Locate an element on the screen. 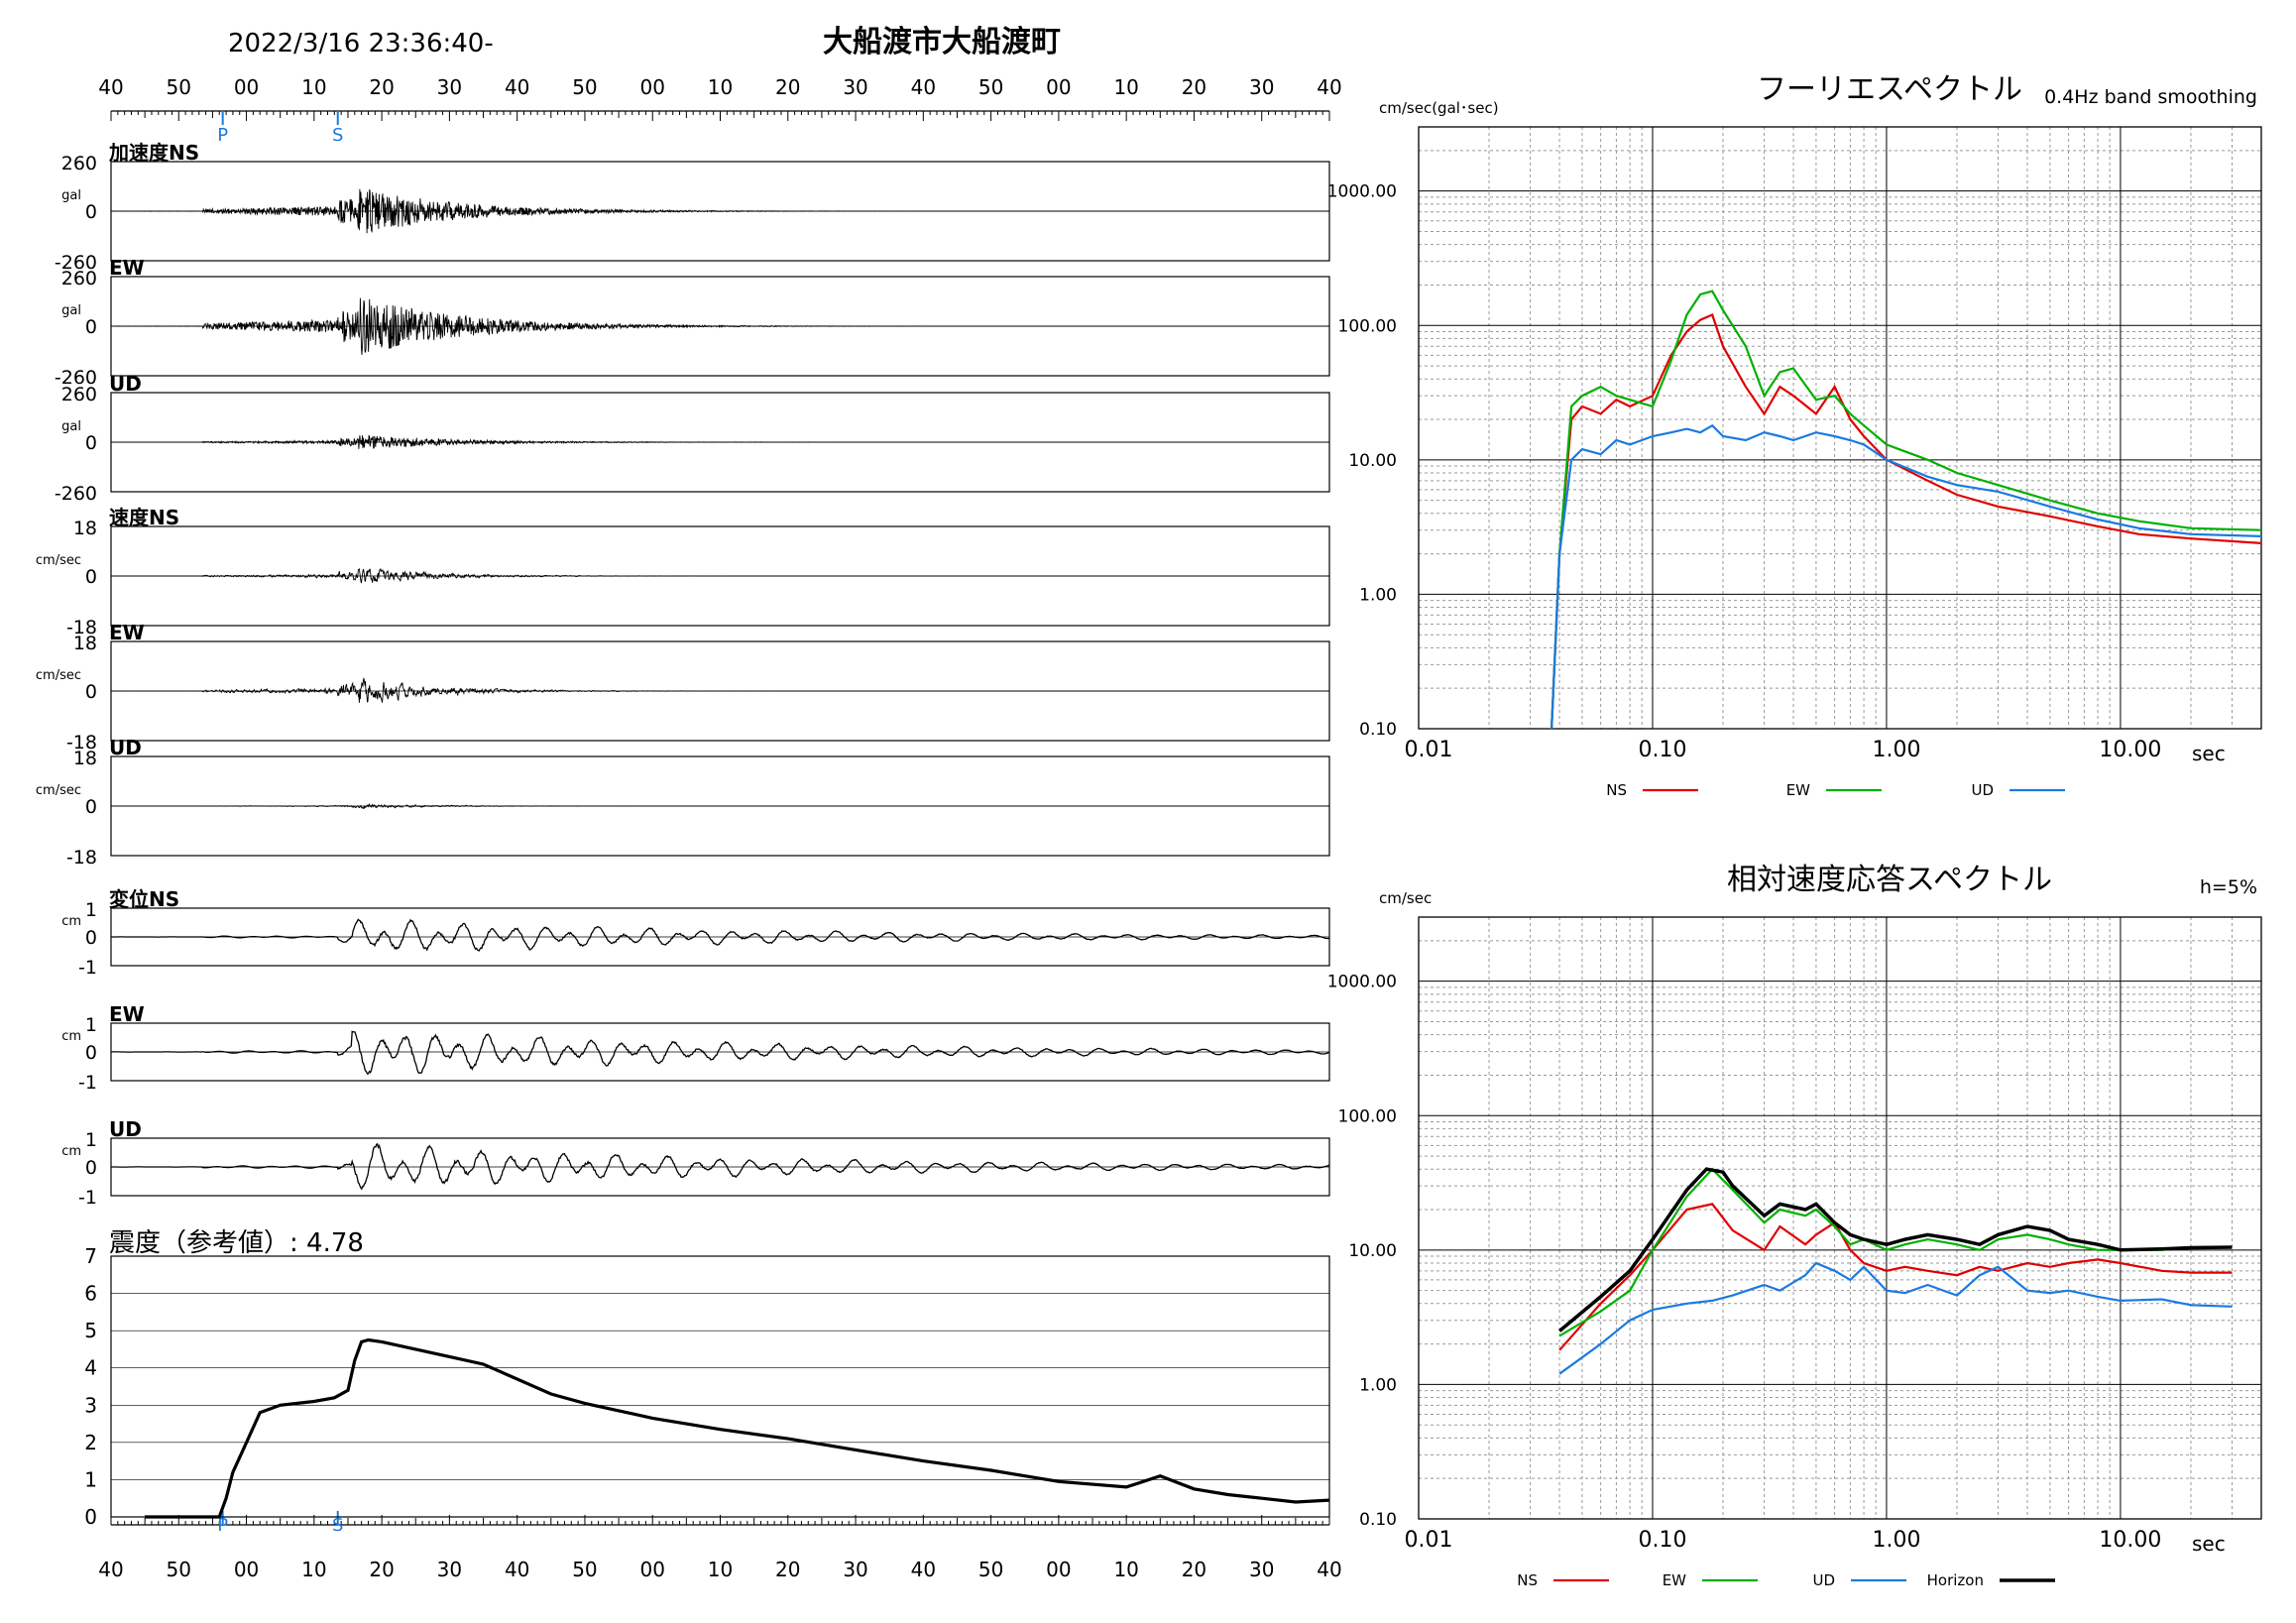  time-tick-label: 20 is located at coordinates (787, 87).